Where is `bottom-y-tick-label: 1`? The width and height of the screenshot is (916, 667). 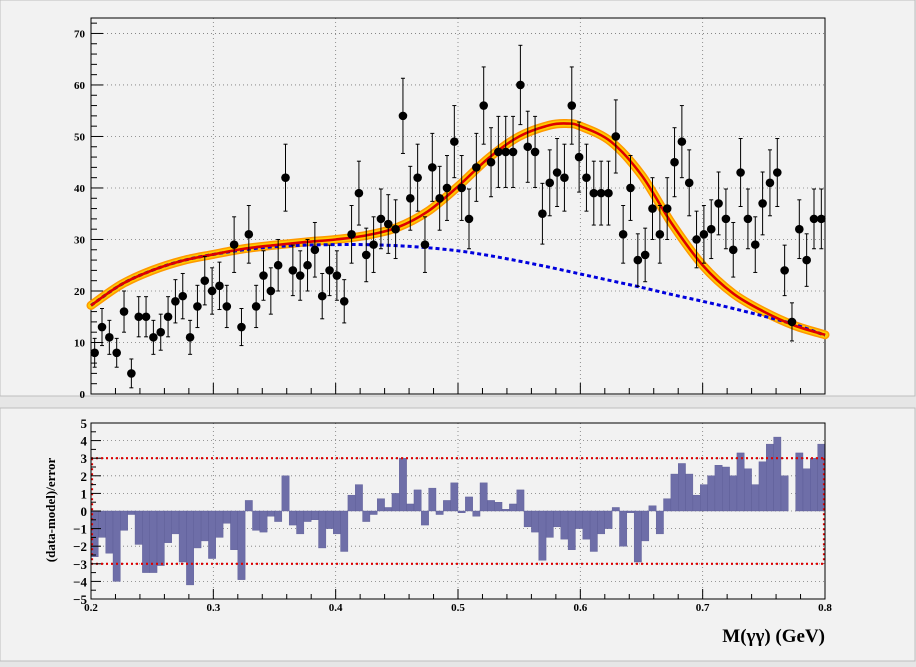
bottom-y-tick-label: 1 is located at coordinates (84, 493).